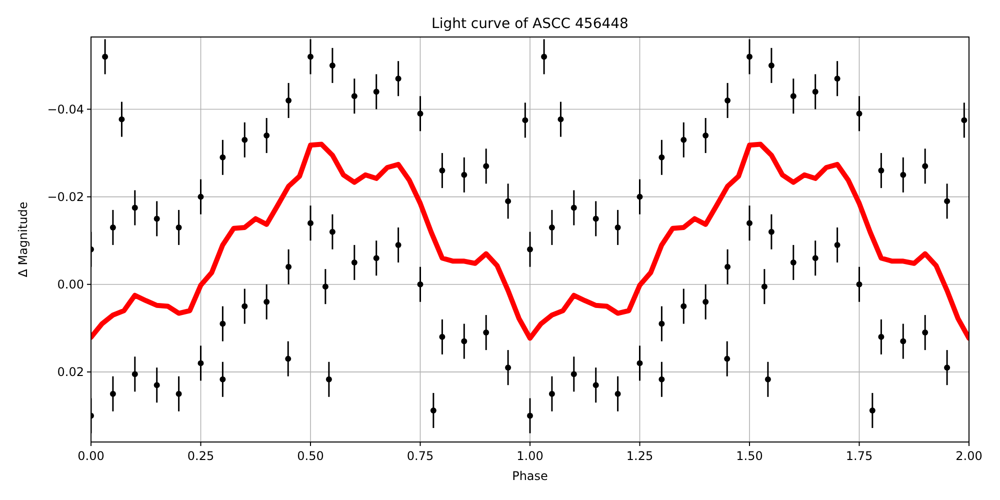 The image size is (1000, 500). What do you see at coordinates (70, 285) in the screenshot?
I see `y-tick-label: 0.00` at bounding box center [70, 285].